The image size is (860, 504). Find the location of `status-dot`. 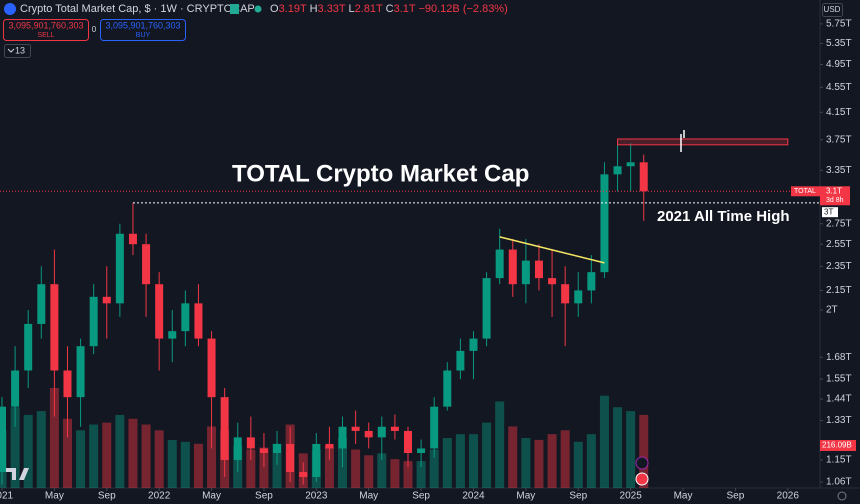

status-dot is located at coordinates (258, 9).